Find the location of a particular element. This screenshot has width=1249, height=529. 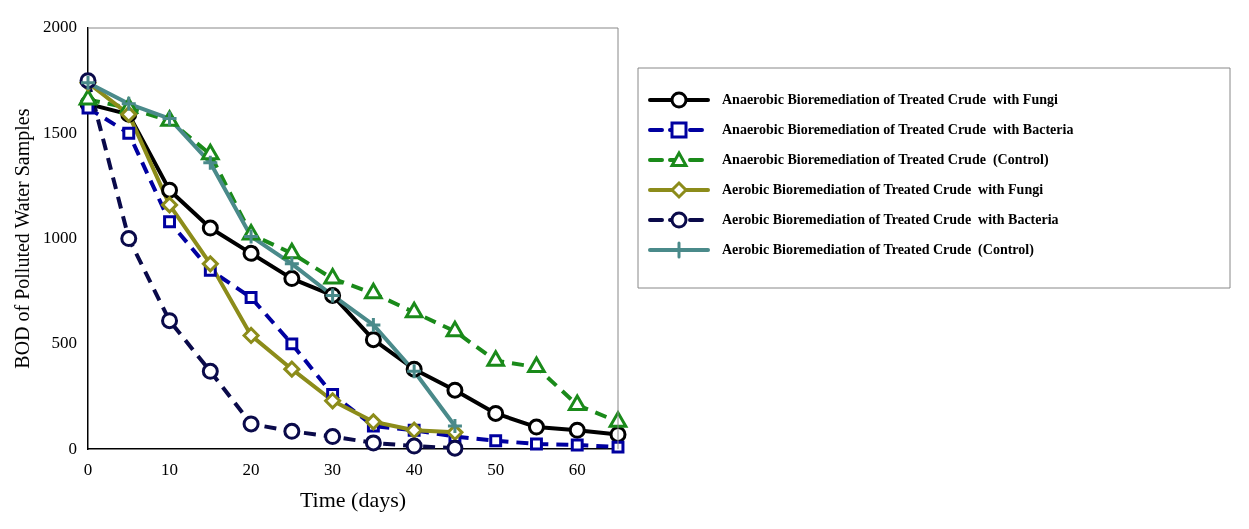

legend-label: Aerobic Bioremediation of Treated Crude with Fungi is located at coordinates (883, 189).